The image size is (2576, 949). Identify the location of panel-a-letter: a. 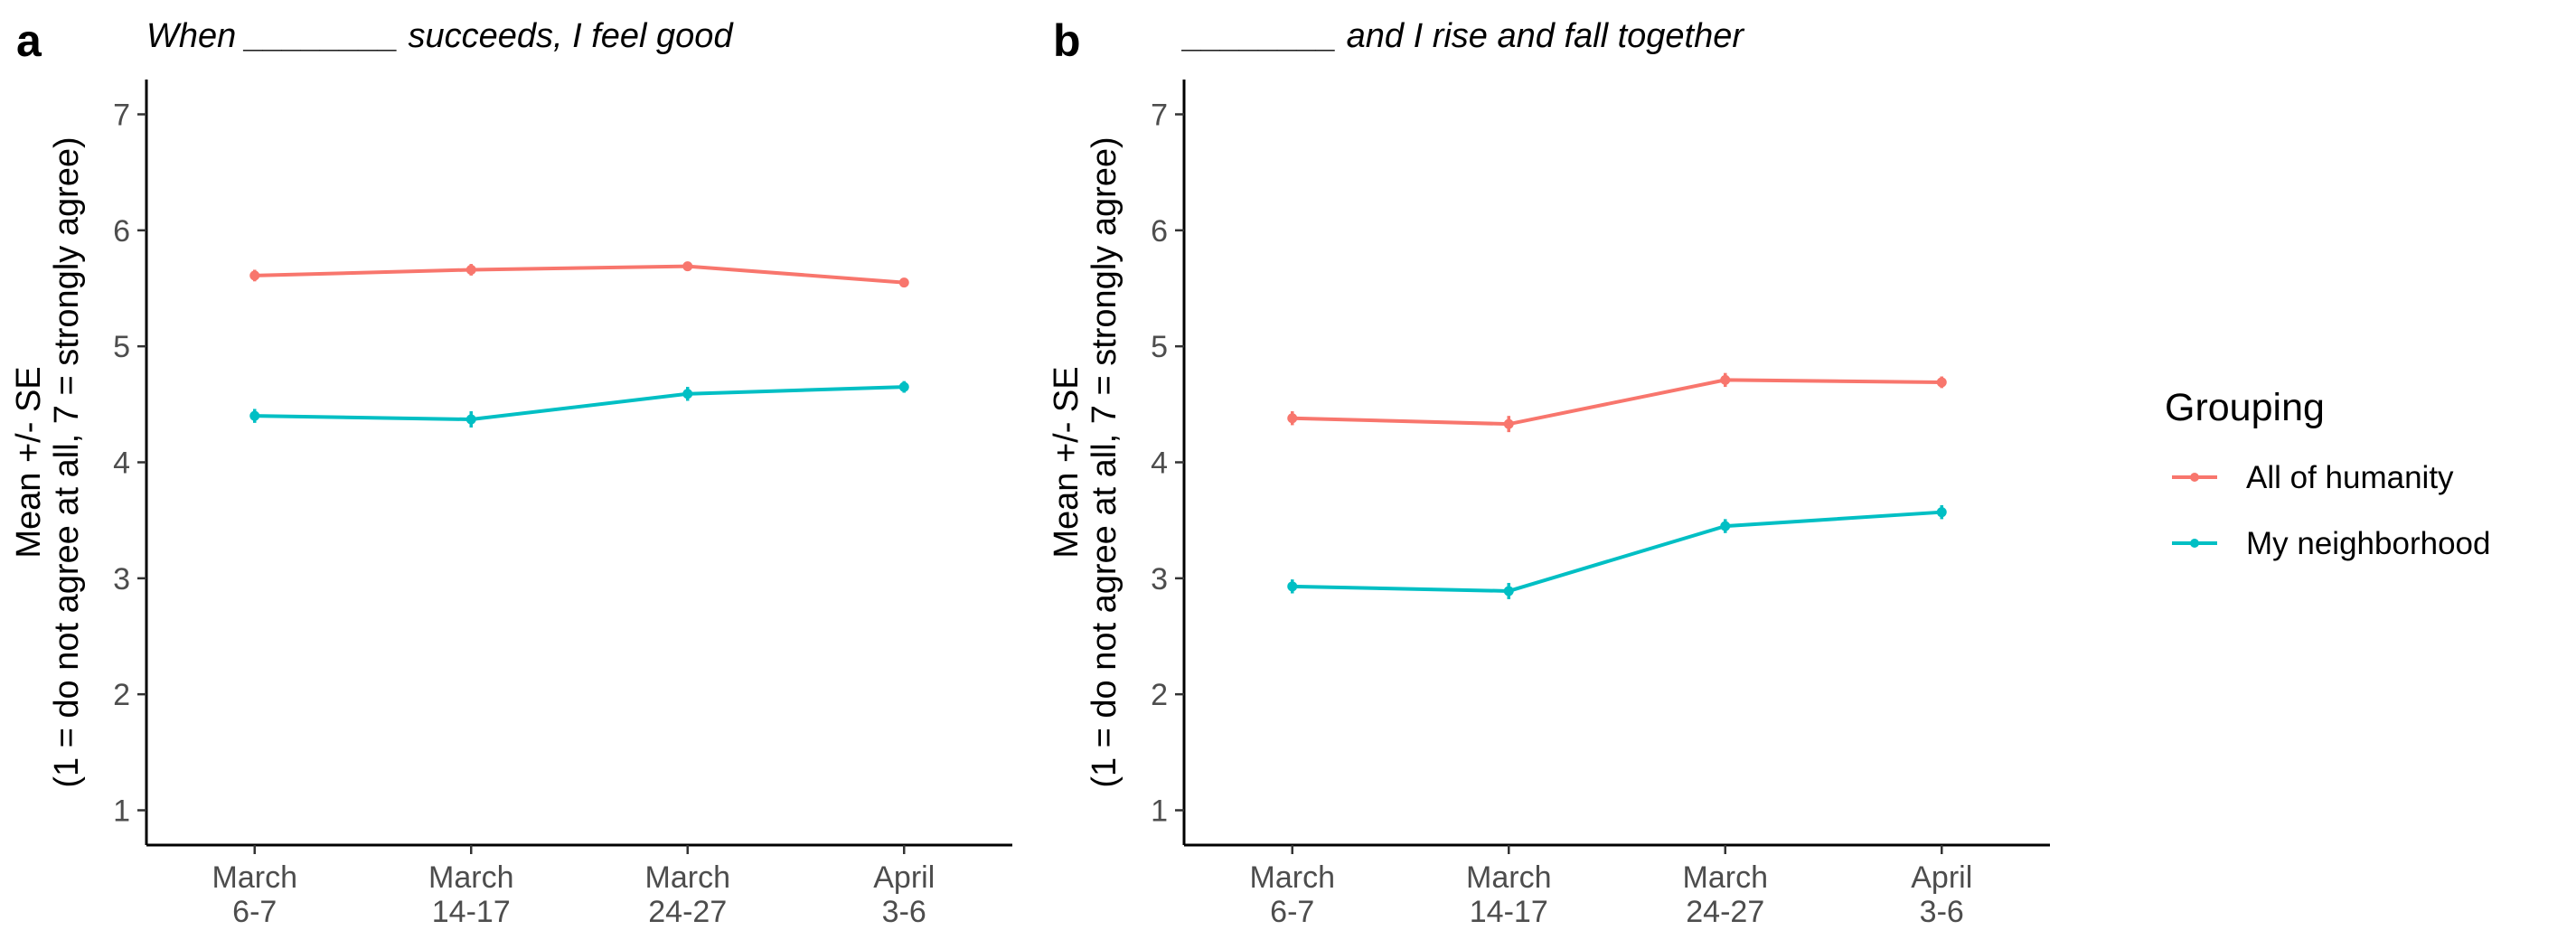
(29, 41).